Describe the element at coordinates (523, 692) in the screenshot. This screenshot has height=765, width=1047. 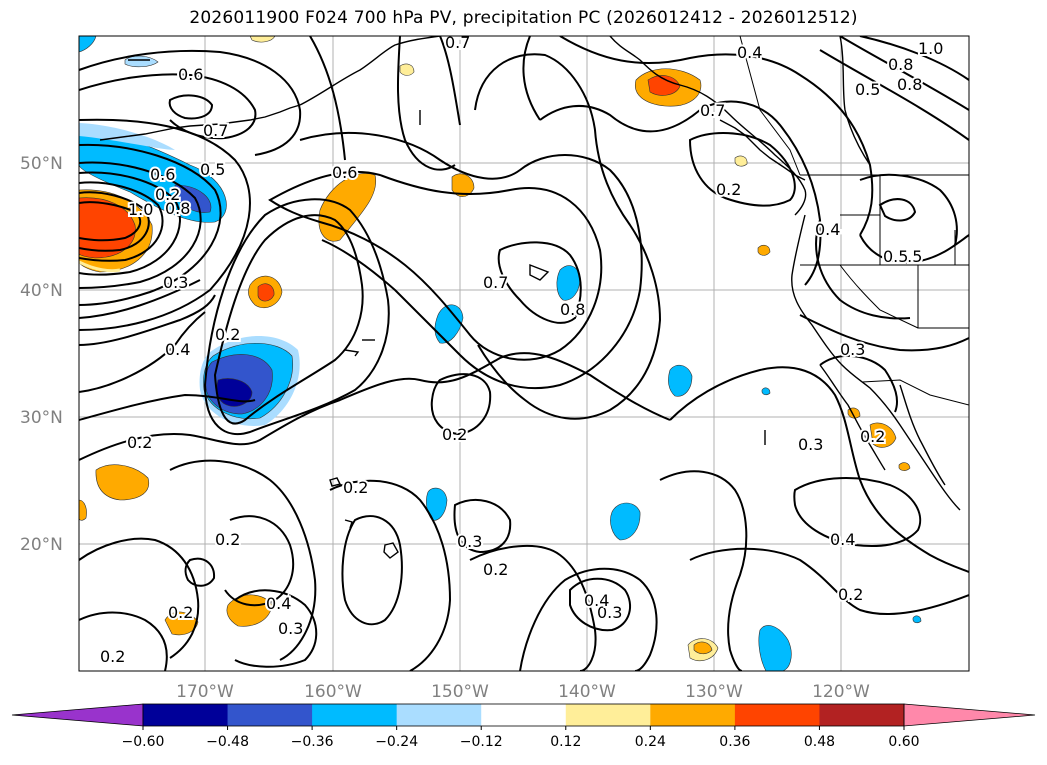
I see `longitude-labels: 170°W 160°W 150°W 140°W 130°W 120°W` at that location.